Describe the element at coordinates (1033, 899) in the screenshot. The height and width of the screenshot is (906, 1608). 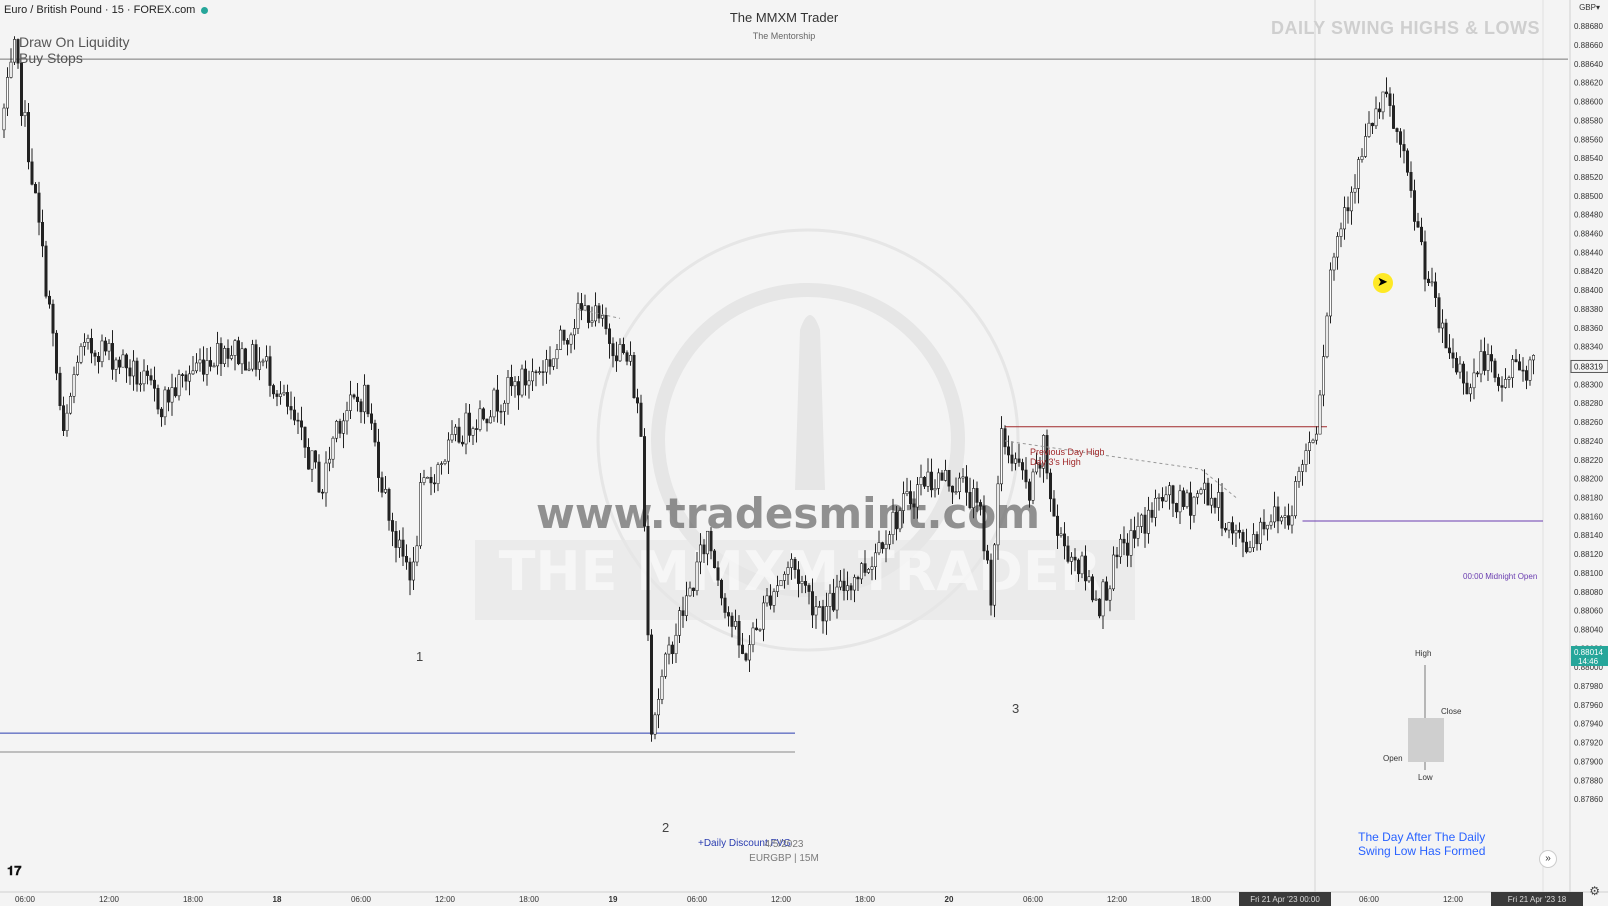
I see `x-tick-label: 06:00` at that location.